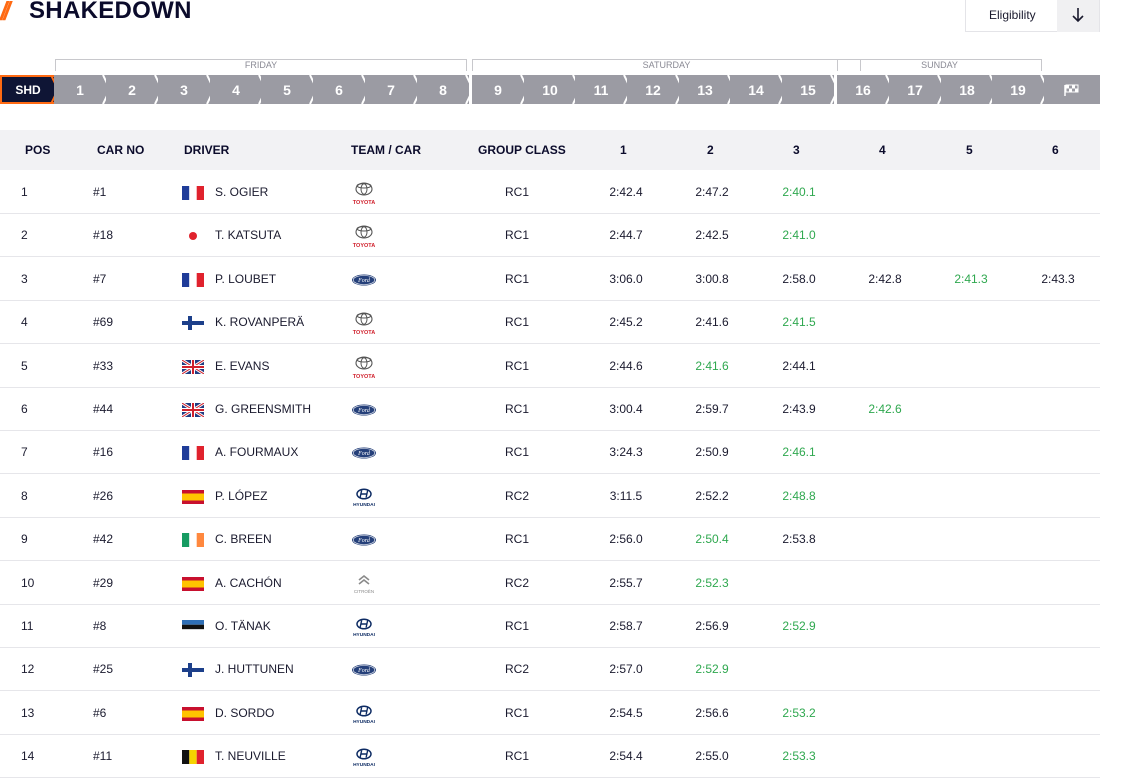 Image resolution: width=1132 pixels, height=781 pixels. I want to click on checkered-flag-icon, so click(1071, 90).